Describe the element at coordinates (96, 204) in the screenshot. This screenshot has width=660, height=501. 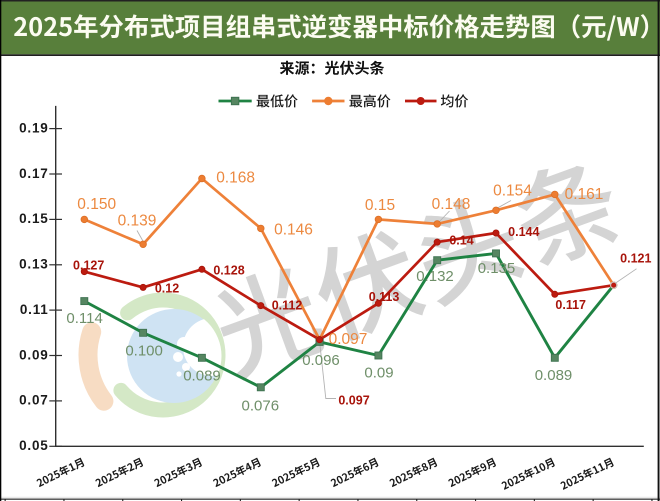
I see `svg-text: 0.150` at that location.